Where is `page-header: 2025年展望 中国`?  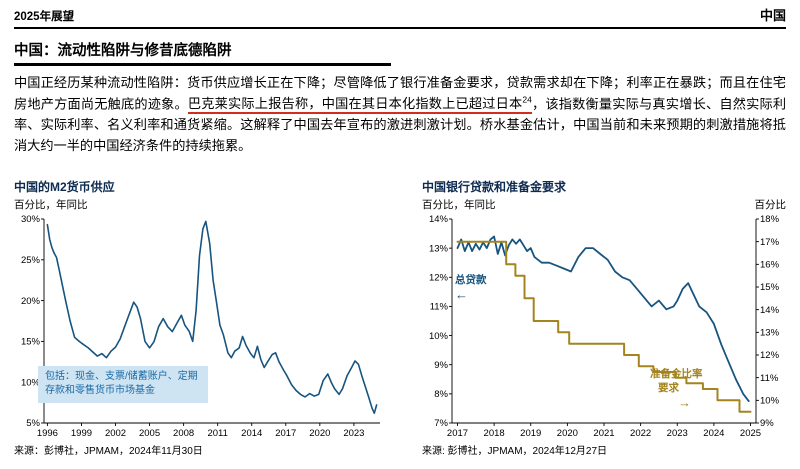
page-header: 2025年展望 中国 is located at coordinates (400, 17).